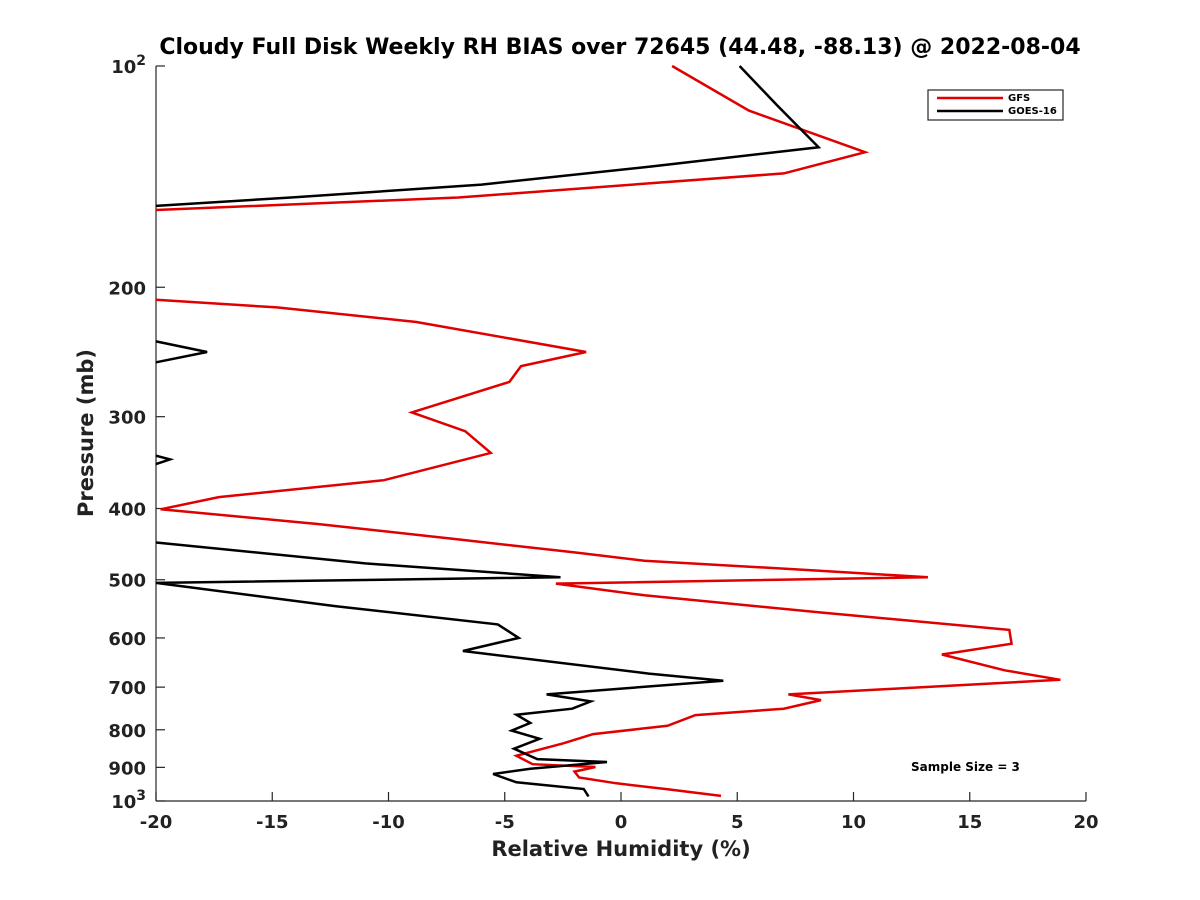 This screenshot has height=900, width=1200. I want to click on y-tick-label: 900, so click(127, 768).